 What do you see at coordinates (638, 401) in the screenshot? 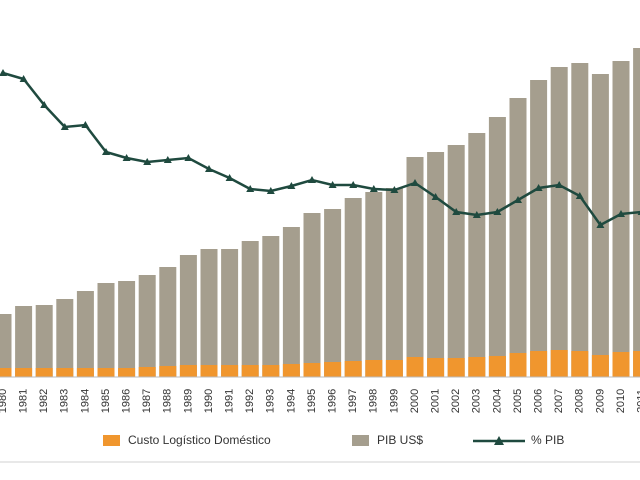
I see `x-tick-label: 2011` at bounding box center [638, 401].